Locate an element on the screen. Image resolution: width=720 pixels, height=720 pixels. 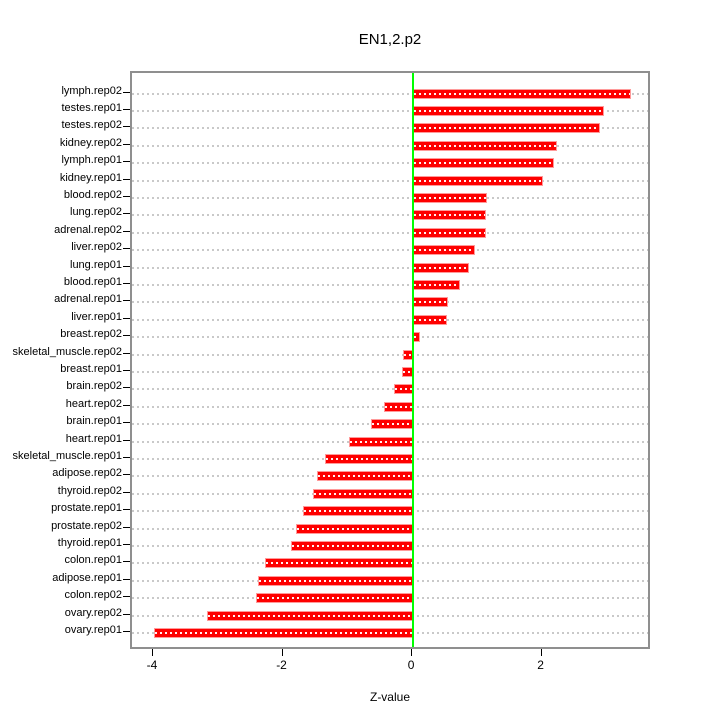
bar-ovary.rep01 is located at coordinates (284, 632).